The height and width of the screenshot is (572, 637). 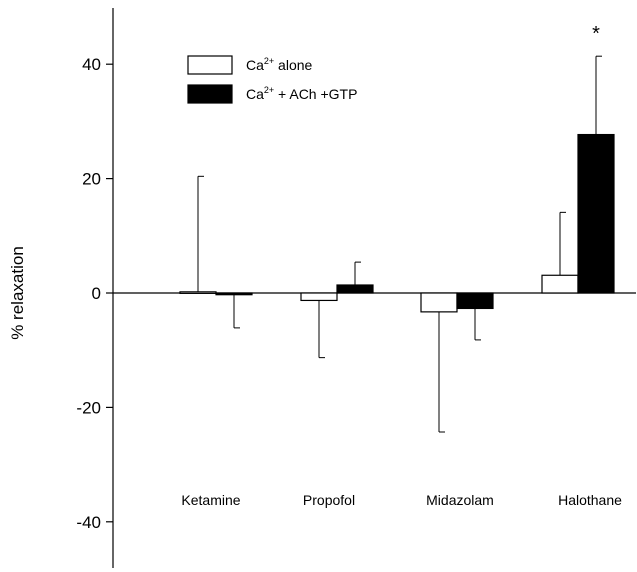 I want to click on legend-label-series-2: Ca2+ + ACh +GTP, so click(x=301, y=93).